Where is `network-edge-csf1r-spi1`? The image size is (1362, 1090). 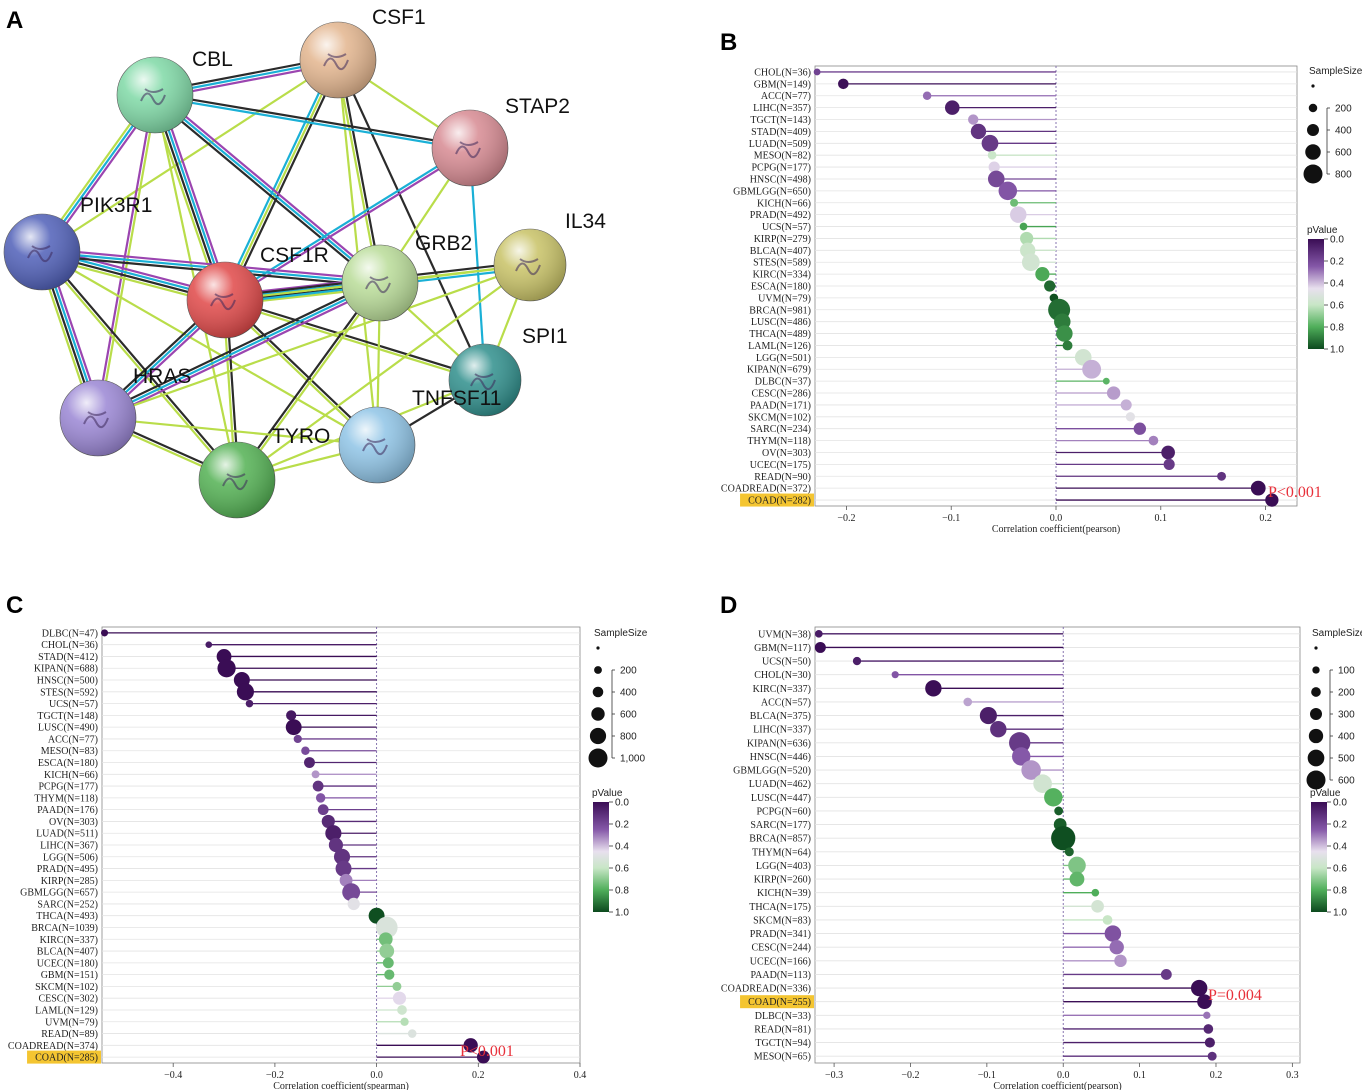
network-edge-csf1r-spi1 is located at coordinates (355, 338).